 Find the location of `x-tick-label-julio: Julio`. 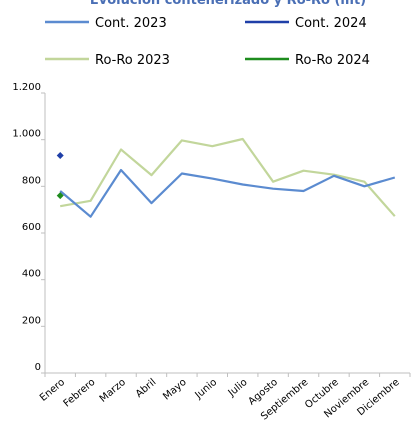

x-tick-label-julio: Julio is located at coordinates (238, 388).